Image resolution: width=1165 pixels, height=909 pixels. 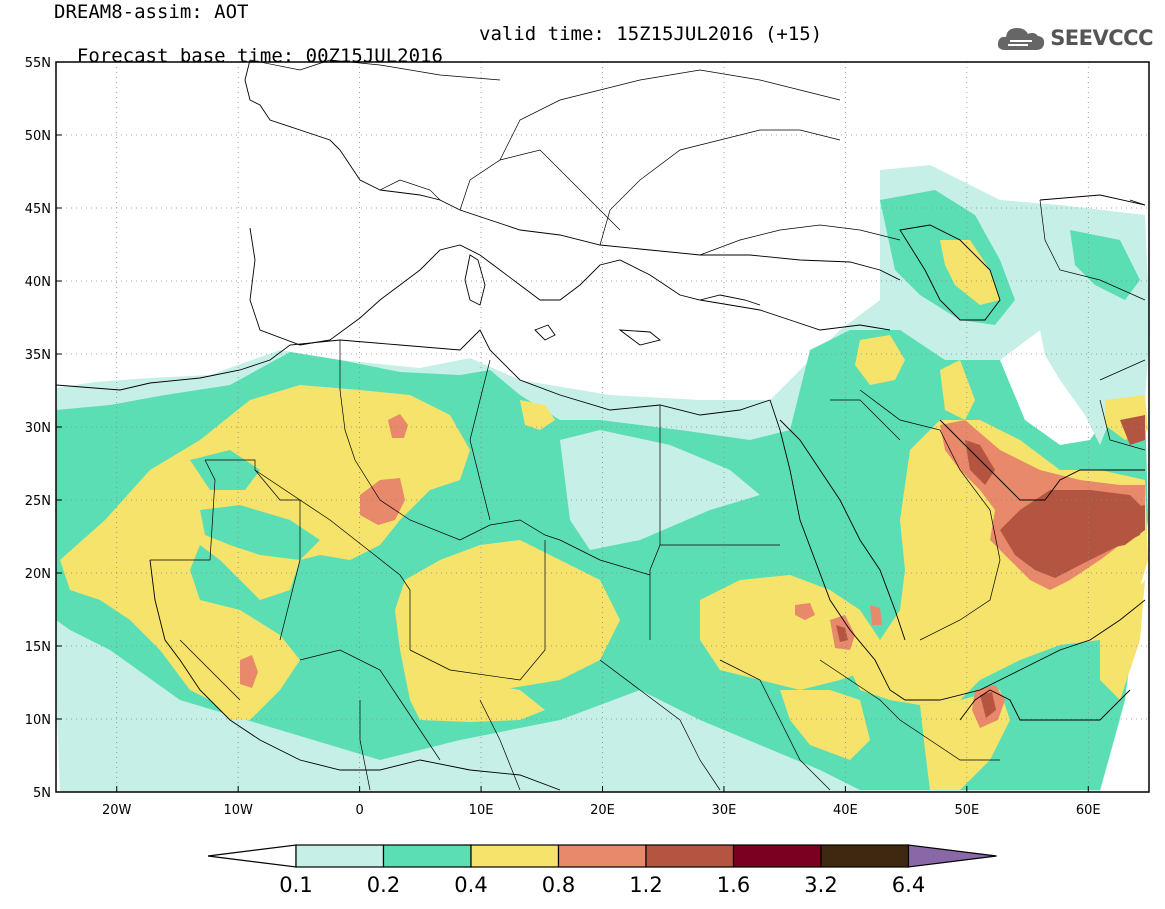 What do you see at coordinates (558, 885) in the screenshot?
I see `colorbar-level-label: 0.8` at bounding box center [558, 885].